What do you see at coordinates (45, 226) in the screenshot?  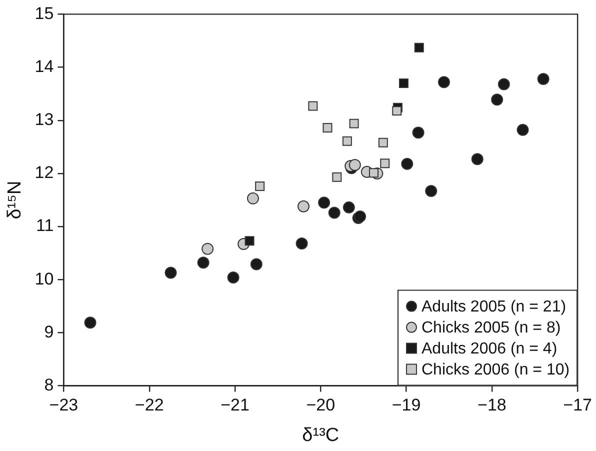 I see `y-tick-label: 11` at bounding box center [45, 226].